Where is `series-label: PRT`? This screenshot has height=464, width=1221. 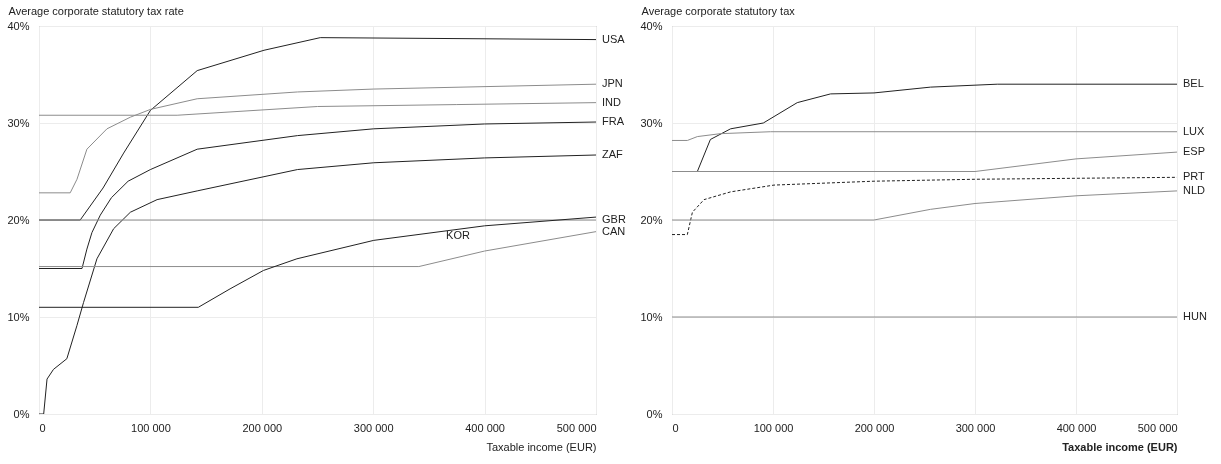
series-label: PRT is located at coordinates (1194, 176).